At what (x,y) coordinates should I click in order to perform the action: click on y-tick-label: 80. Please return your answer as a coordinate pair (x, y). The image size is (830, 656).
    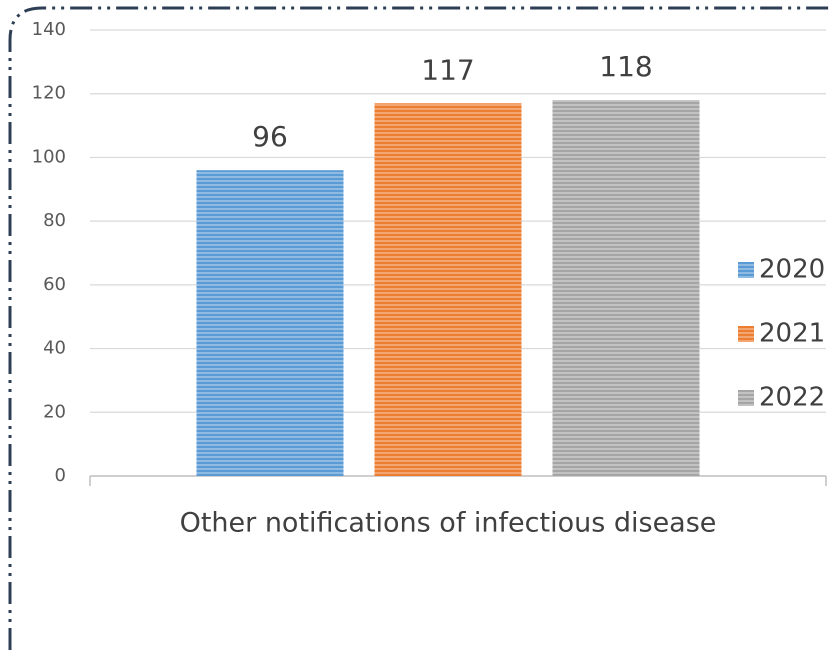
    Looking at the image, I should click on (54, 220).